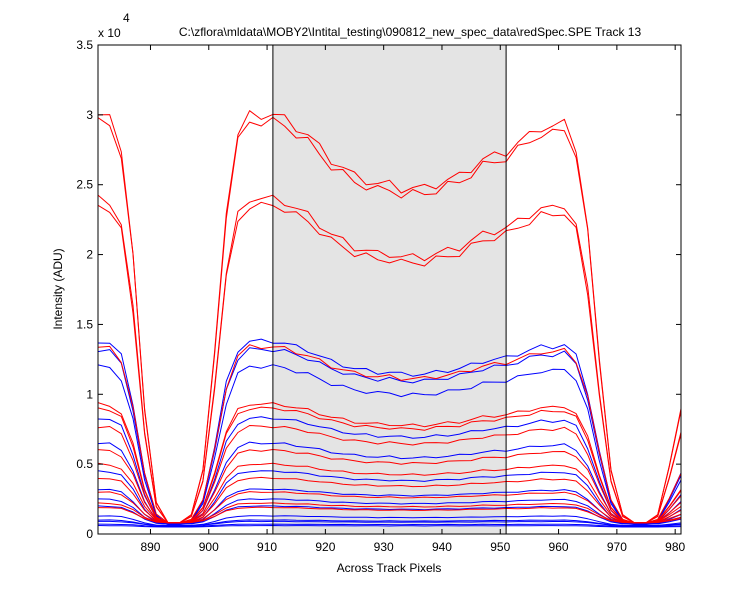 This screenshot has height=600, width=750. I want to click on x-tick-label: 960, so click(559, 547).